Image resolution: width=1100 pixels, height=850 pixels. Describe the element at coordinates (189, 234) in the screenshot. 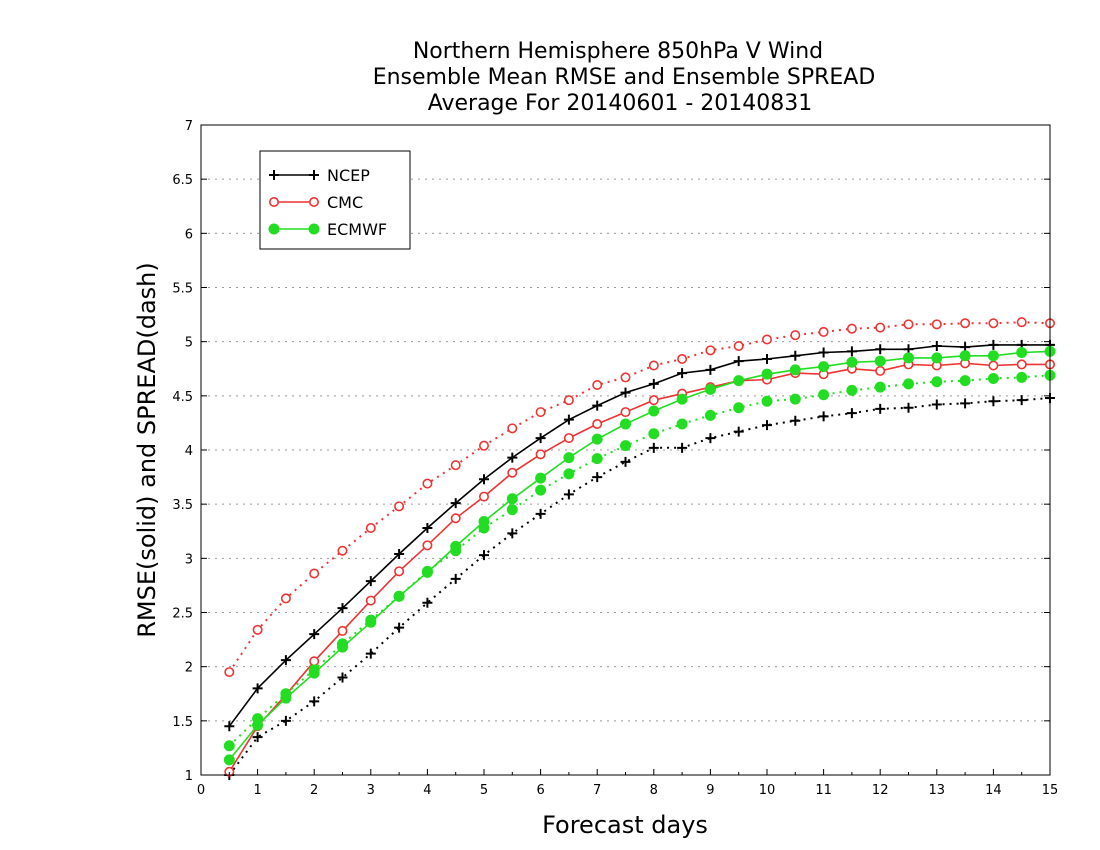

I see `y-tick-label: 6` at that location.